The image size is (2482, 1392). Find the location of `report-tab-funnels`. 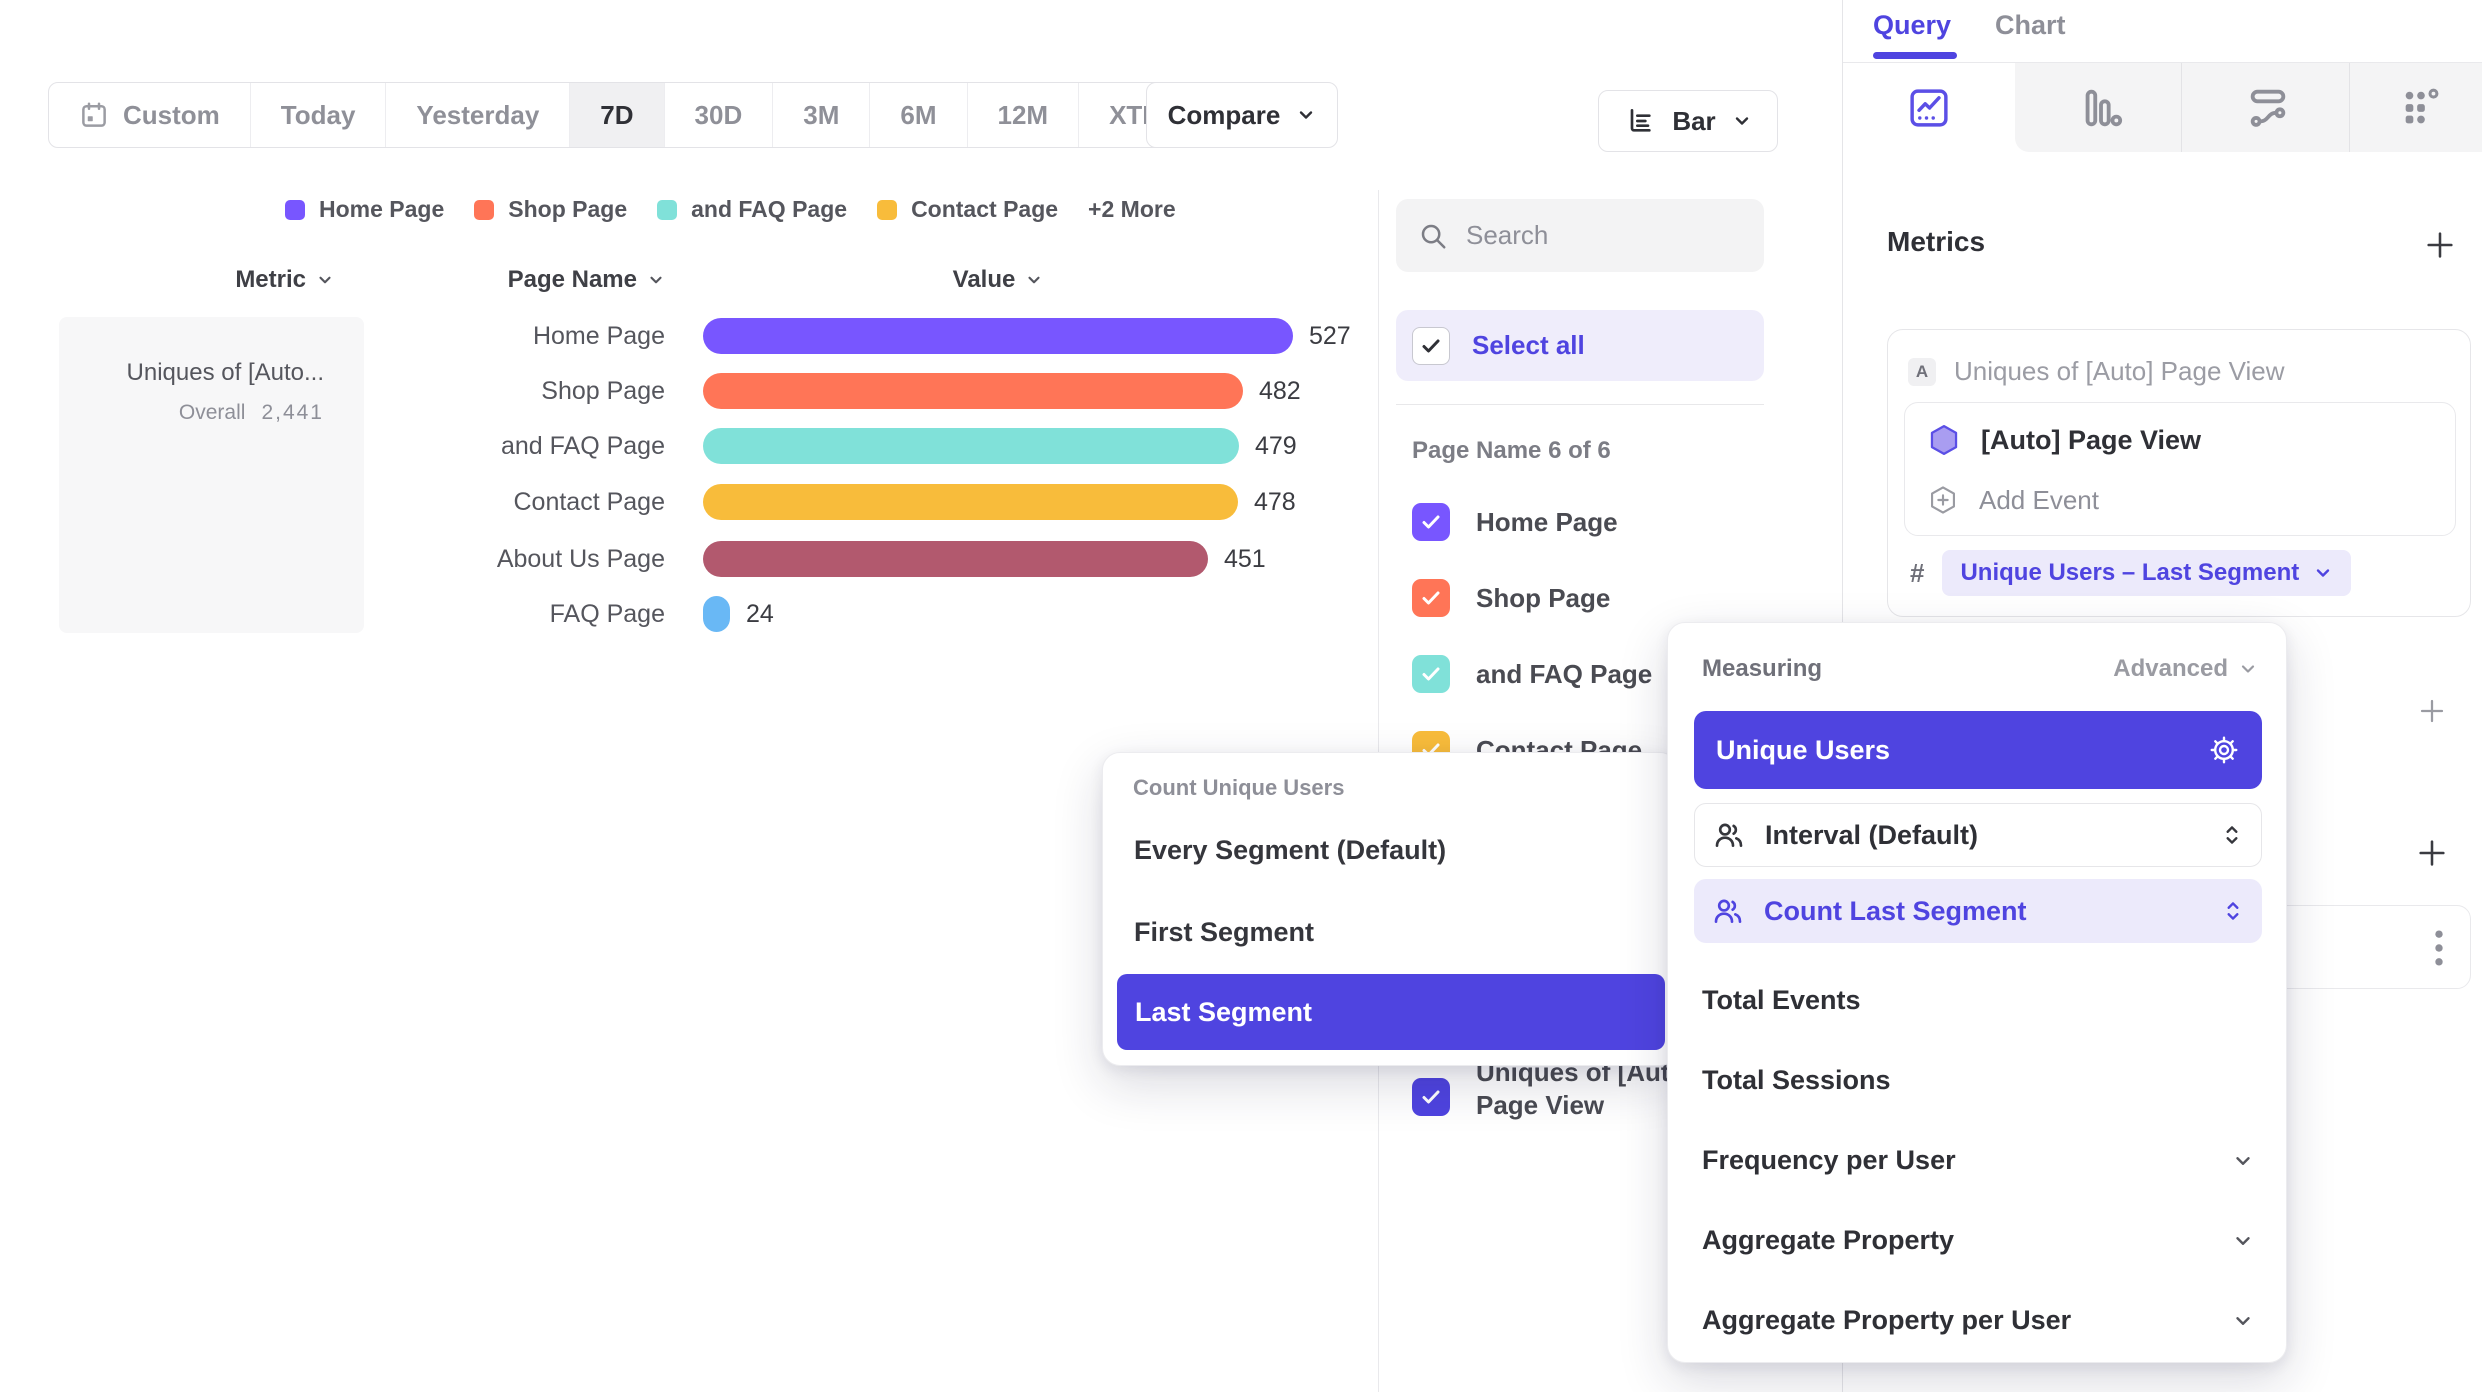

report-tab-funnels is located at coordinates (2101, 107).